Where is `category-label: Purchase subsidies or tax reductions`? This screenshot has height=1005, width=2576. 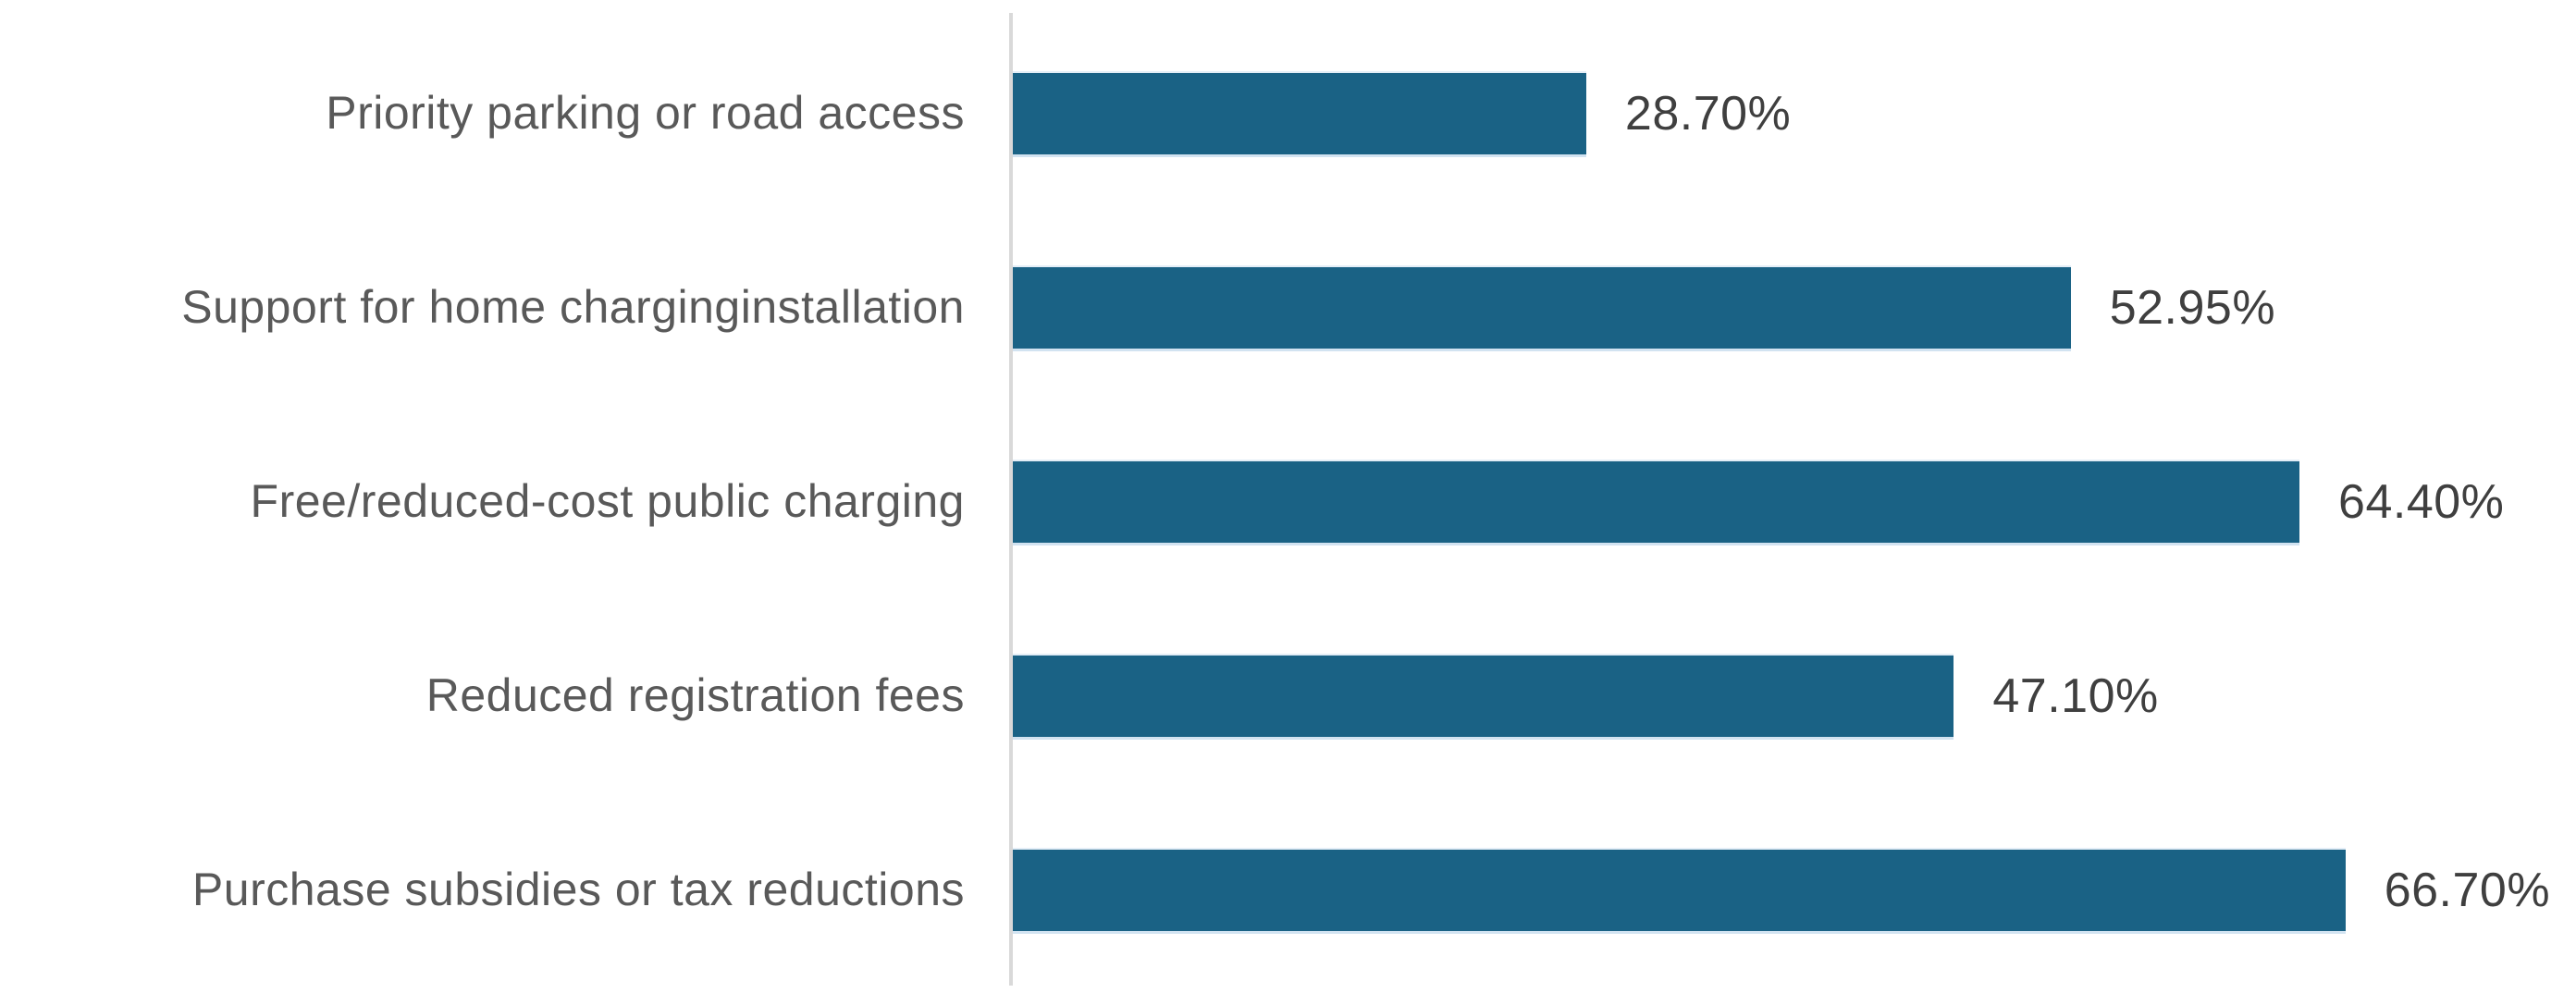 category-label: Purchase subsidies or tax reductions is located at coordinates (578, 890).